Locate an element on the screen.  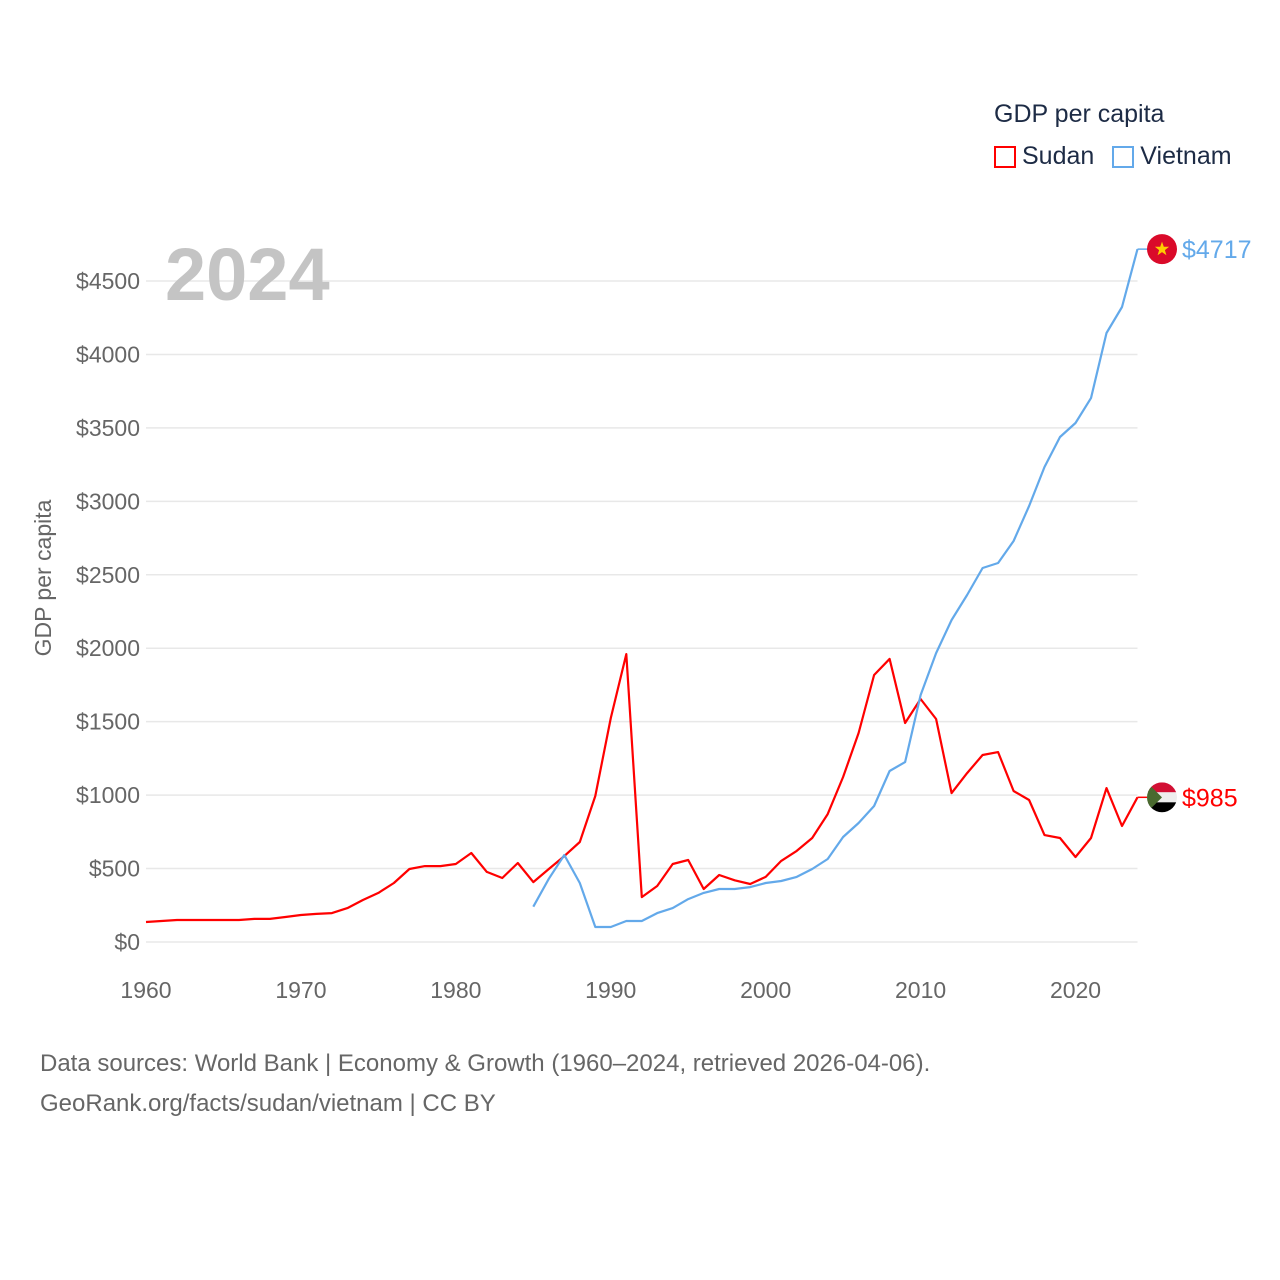
x-tick-label: 2010 is located at coordinates (920, 990).